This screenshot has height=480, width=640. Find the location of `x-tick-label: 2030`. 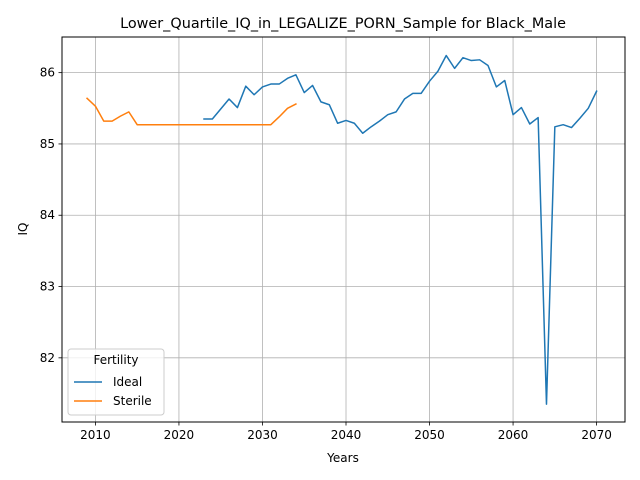

x-tick-label: 2030 is located at coordinates (262, 435).